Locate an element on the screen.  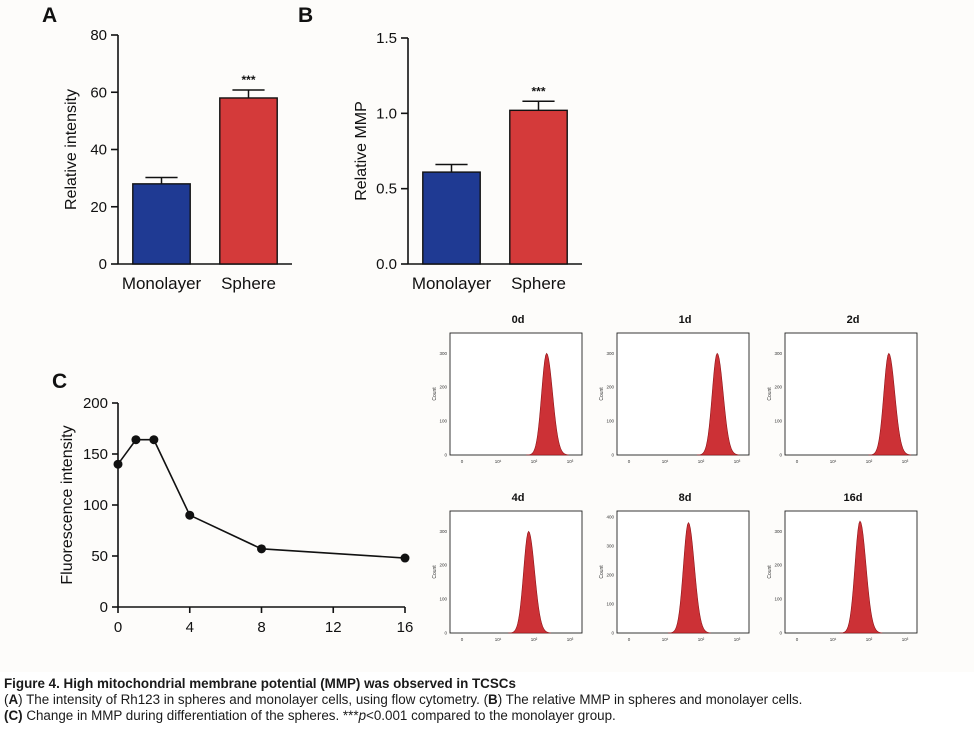
caption-p: p is located at coordinates (362, 715).